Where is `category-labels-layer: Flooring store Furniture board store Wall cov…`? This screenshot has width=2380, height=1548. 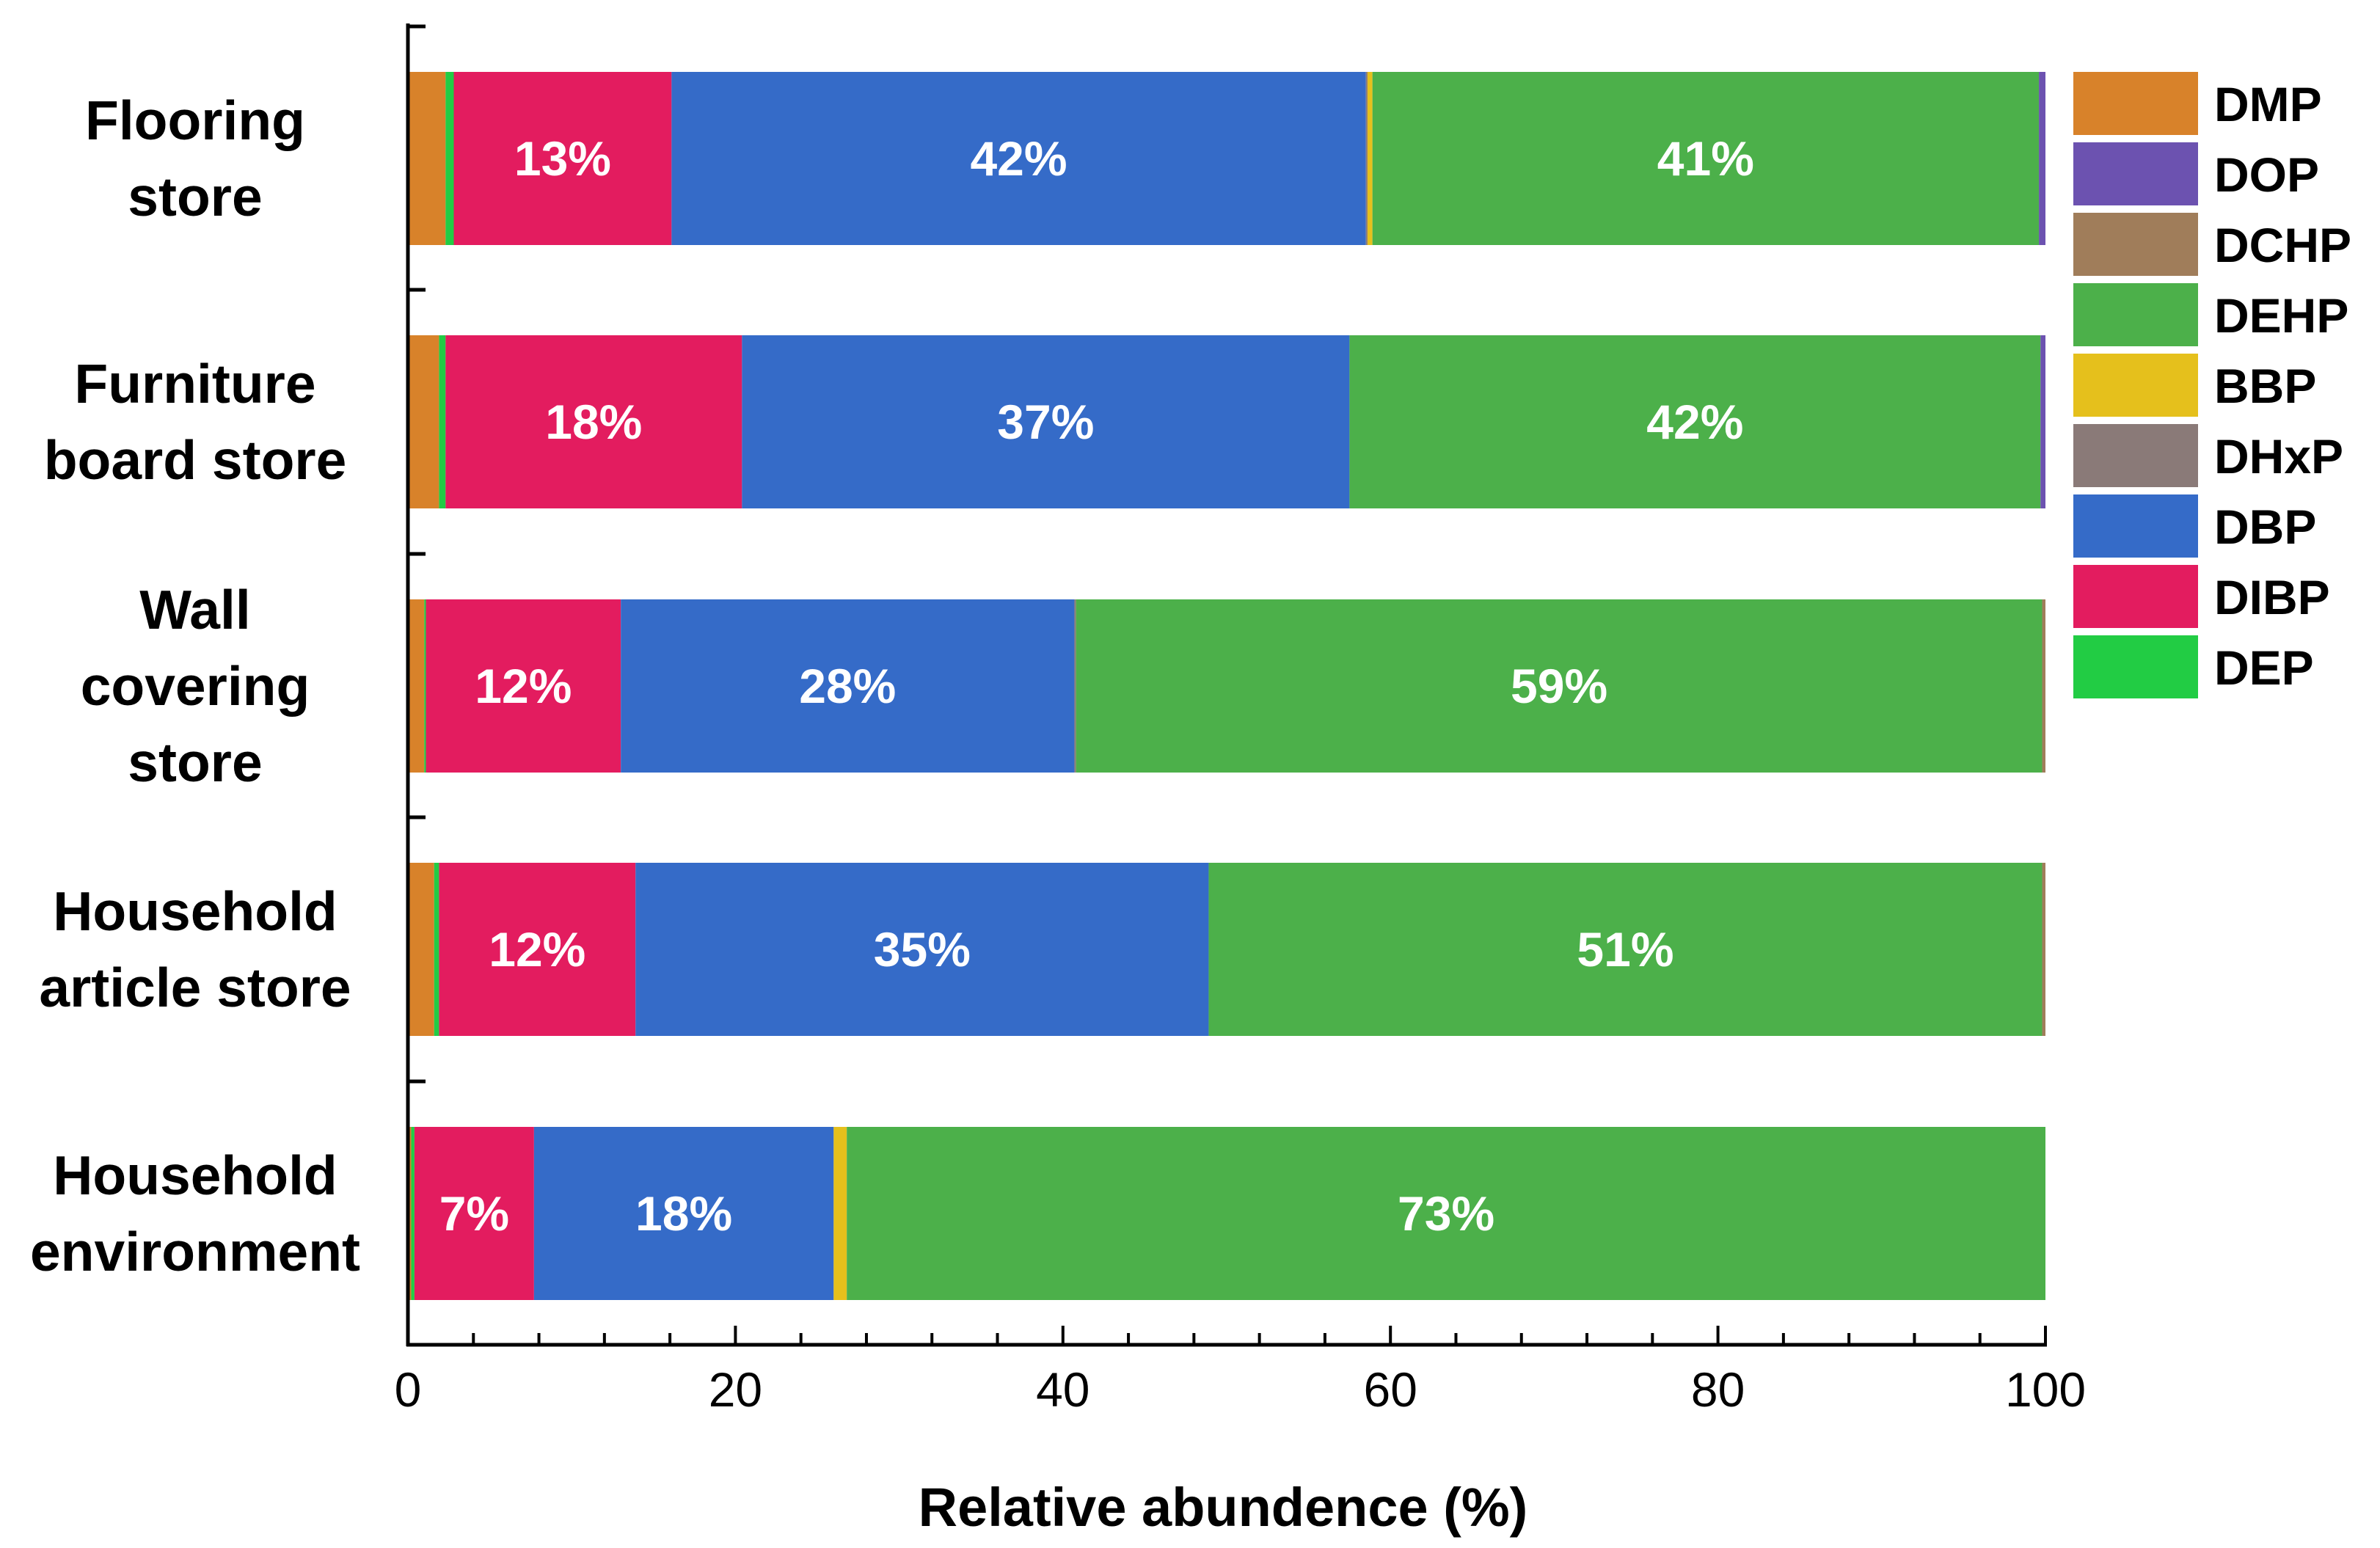
category-labels-layer: Flooring store Furniture board store Wall cov… is located at coordinates (195, 686).